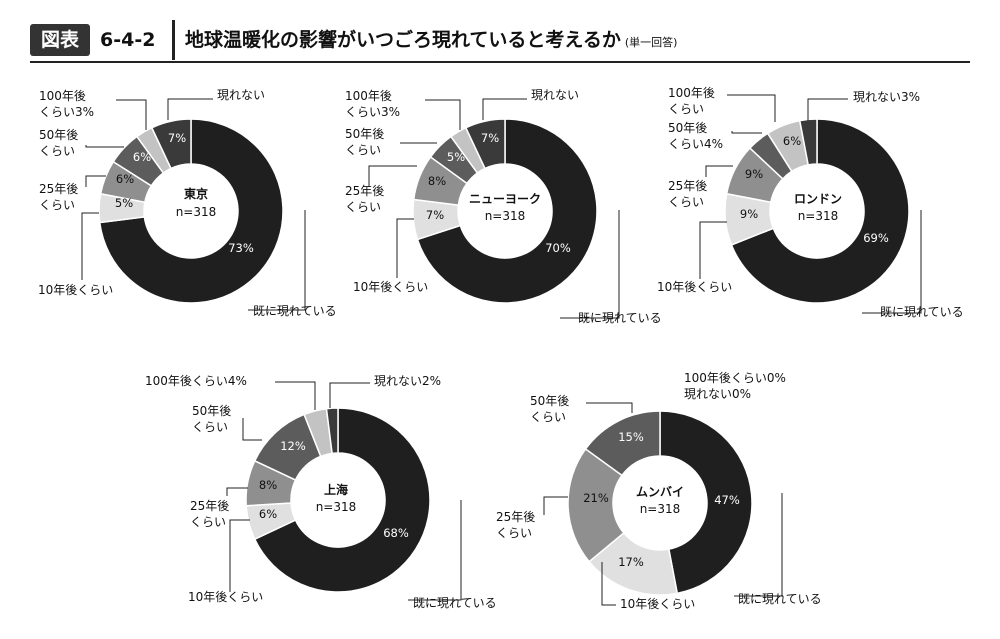  What do you see at coordinates (403, 40) in the screenshot?
I see `figure-title-text: 地球温暖化の影響がいつごろ現れていると考えるか` at bounding box center [403, 40].